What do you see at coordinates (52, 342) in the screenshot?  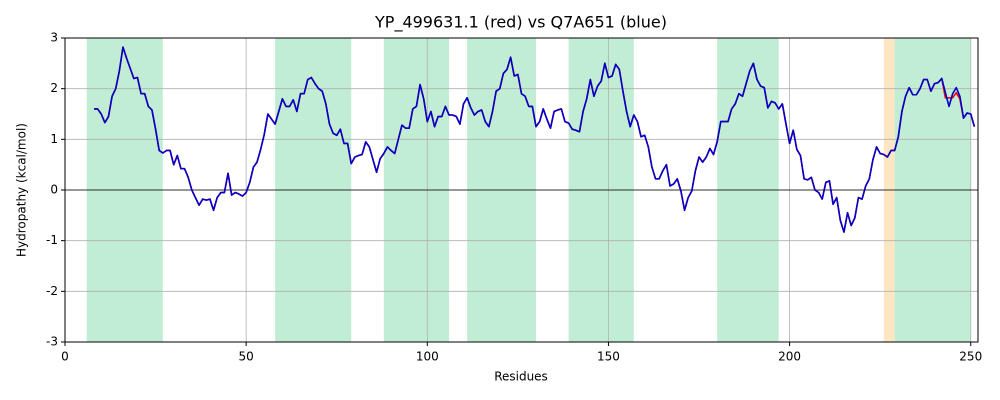 I see `y-tick-label: -3` at bounding box center [52, 342].